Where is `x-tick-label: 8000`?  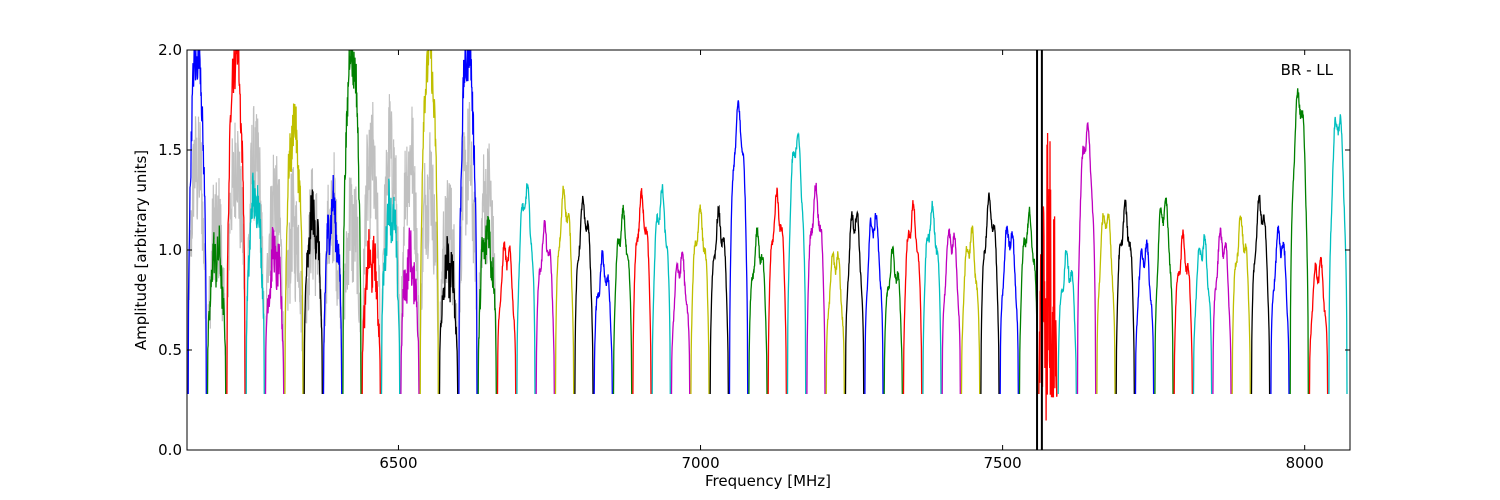 x-tick-label: 8000 is located at coordinates (1305, 463).